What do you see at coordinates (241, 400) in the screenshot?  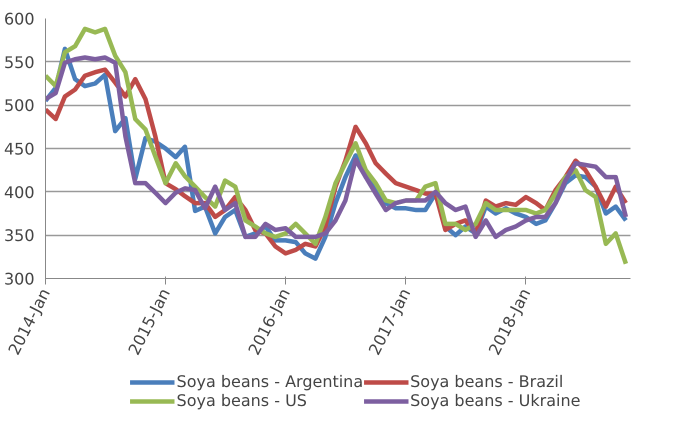 I see `legend-label: Soya beans - US` at bounding box center [241, 400].